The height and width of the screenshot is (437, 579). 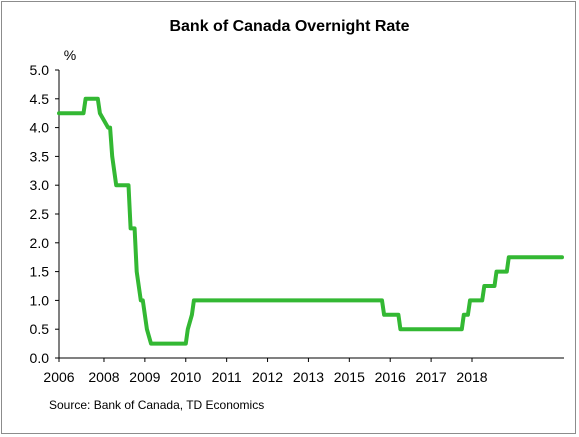 What do you see at coordinates (267, 377) in the screenshot?
I see `x-tick-label: 2012` at bounding box center [267, 377].